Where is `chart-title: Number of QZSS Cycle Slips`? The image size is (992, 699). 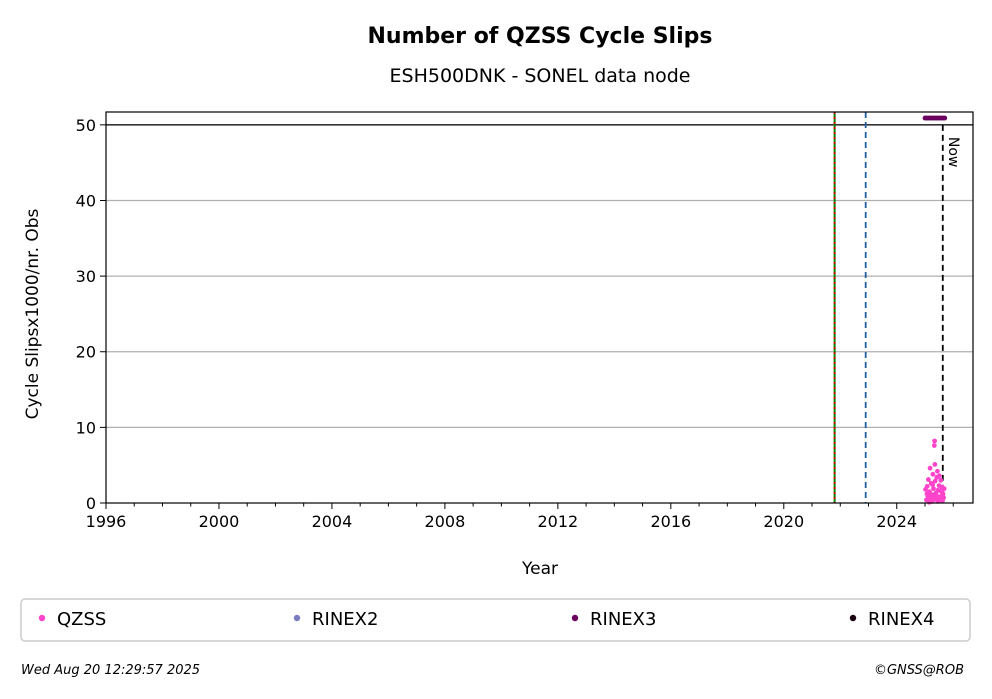 chart-title: Number of QZSS Cycle Slips is located at coordinates (540, 36).